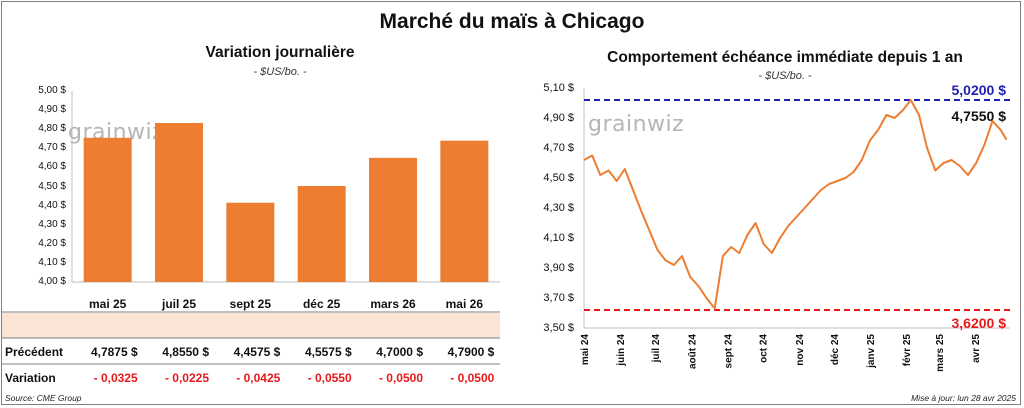 The height and width of the screenshot is (408, 1024). Describe the element at coordinates (328, 352) in the screenshot. I see `table-cell: 4,5575 $` at that location.